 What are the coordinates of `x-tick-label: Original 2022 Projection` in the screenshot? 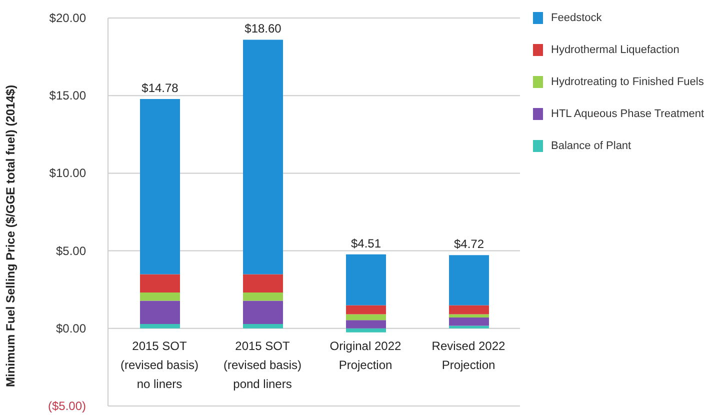 It's located at (366, 355).